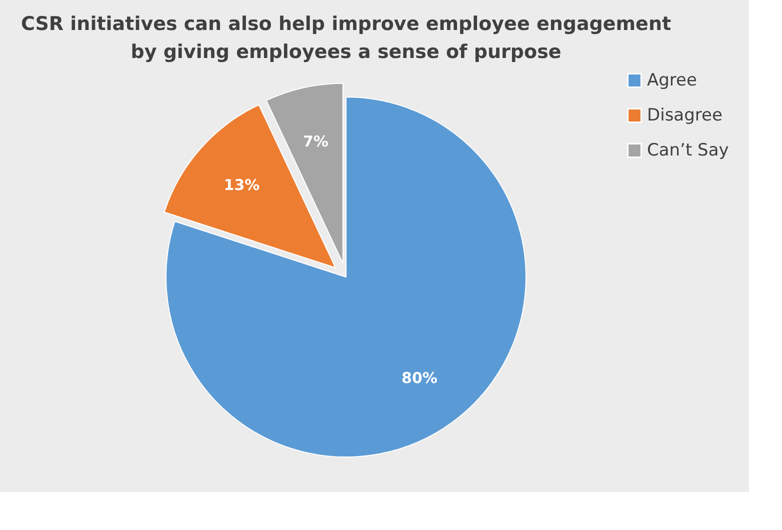 This screenshot has width=782, height=530. Describe the element at coordinates (420, 378) in the screenshot. I see `data-label: 80%` at that location.